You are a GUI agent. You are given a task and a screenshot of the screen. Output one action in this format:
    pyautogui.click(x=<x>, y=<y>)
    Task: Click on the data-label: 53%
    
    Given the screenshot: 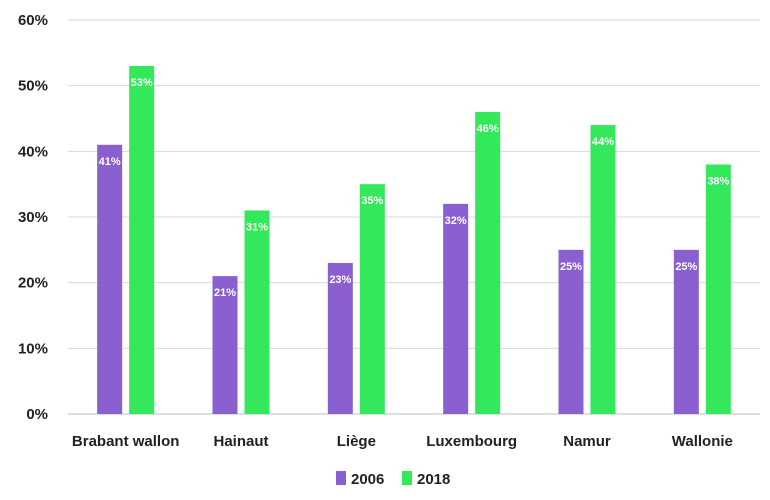 What is the action you would take?
    pyautogui.click(x=142, y=83)
    